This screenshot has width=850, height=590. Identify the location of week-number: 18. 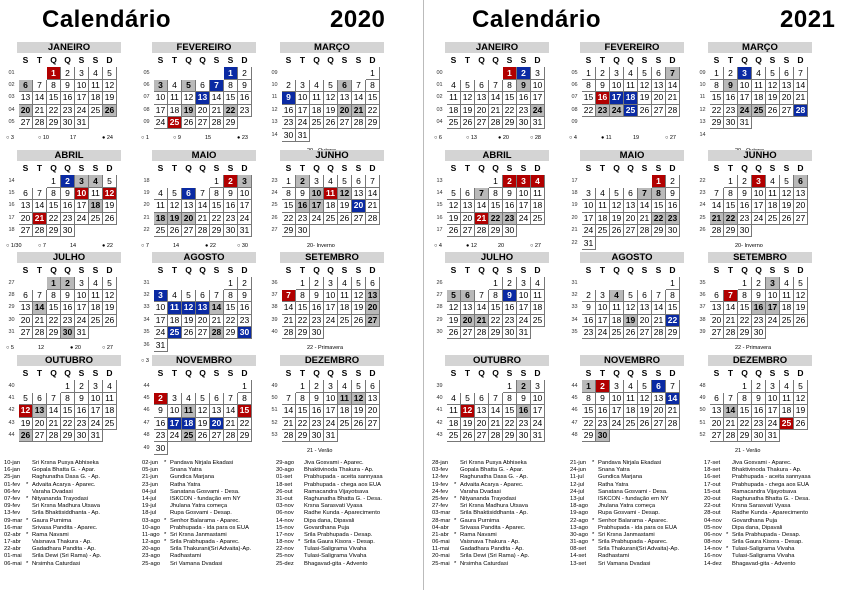
(11, 230).